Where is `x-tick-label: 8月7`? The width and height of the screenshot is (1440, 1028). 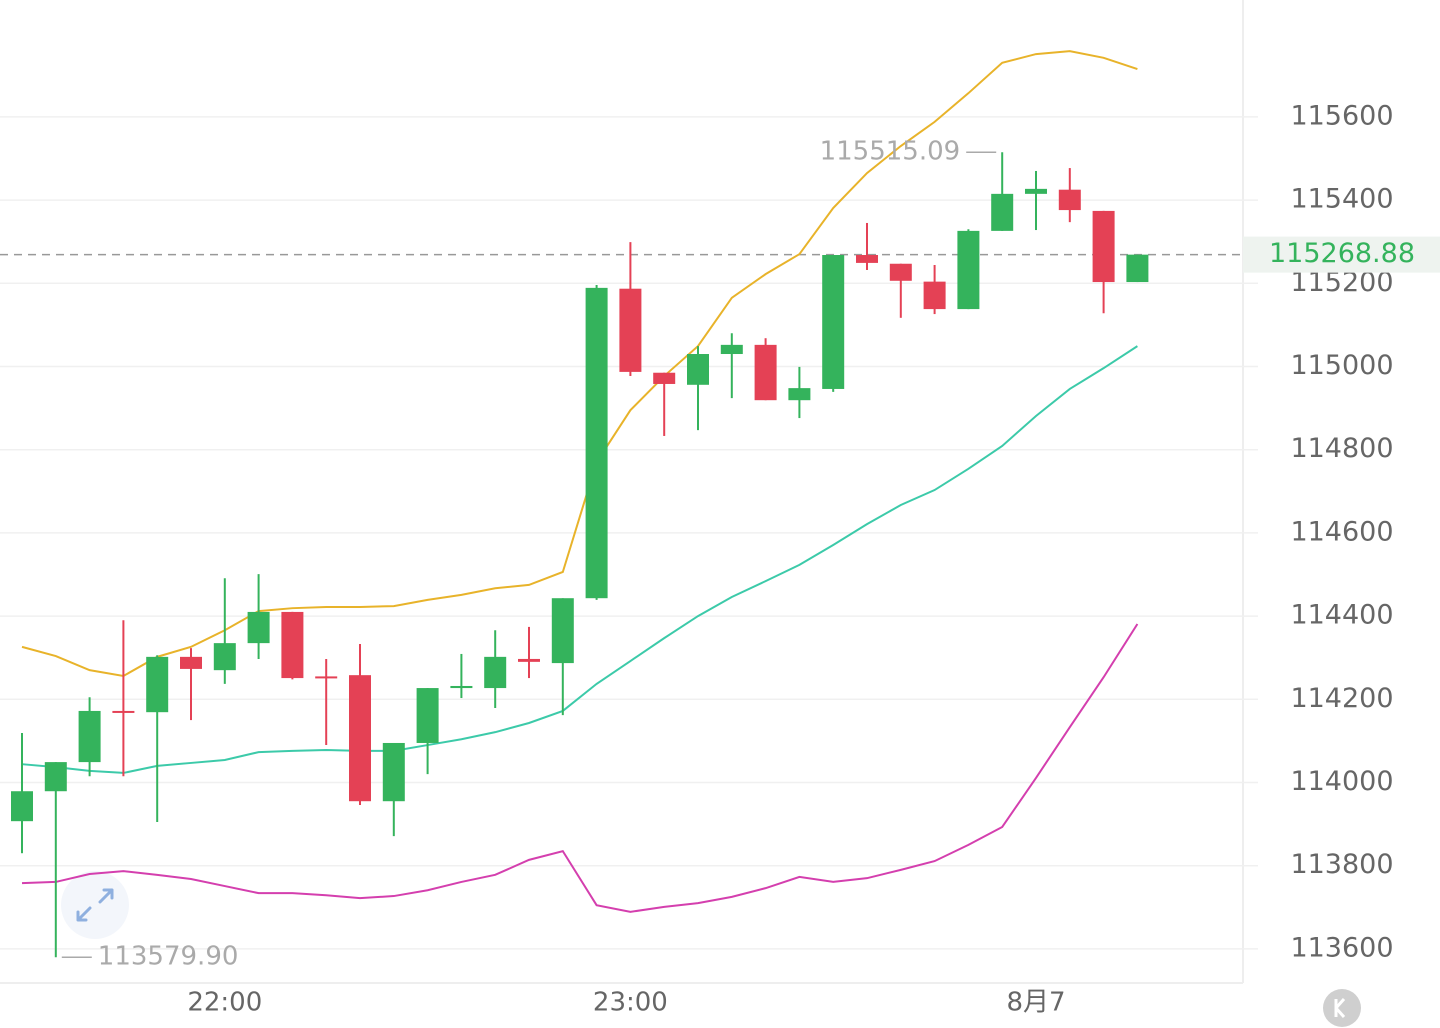
x-tick-label: 8月7 is located at coordinates (1035, 1003).